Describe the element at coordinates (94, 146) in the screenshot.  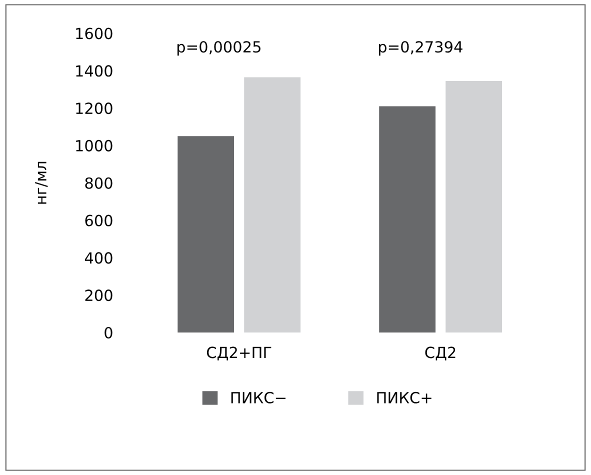
I see `y-tick-label: 1000` at that location.